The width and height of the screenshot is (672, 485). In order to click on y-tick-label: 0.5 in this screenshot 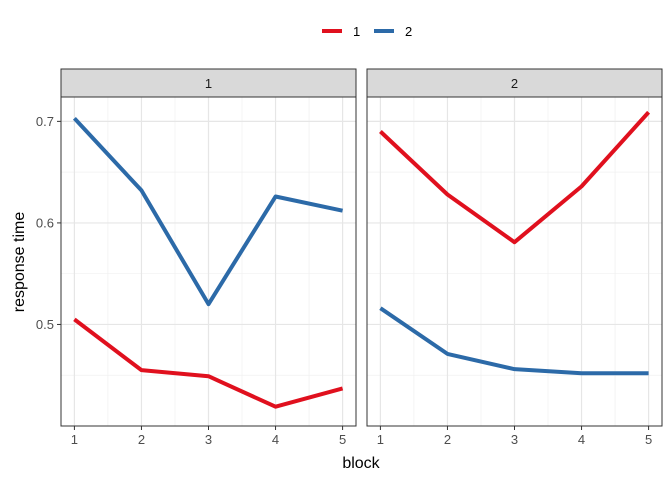, I will do `click(45, 324)`.